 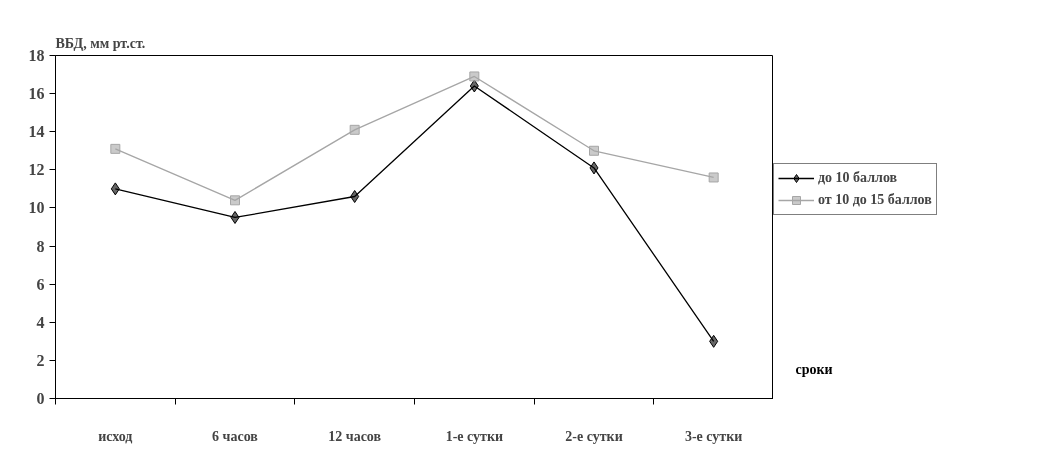 I want to click on x-tick-label: 6 часов, so click(x=235, y=436).